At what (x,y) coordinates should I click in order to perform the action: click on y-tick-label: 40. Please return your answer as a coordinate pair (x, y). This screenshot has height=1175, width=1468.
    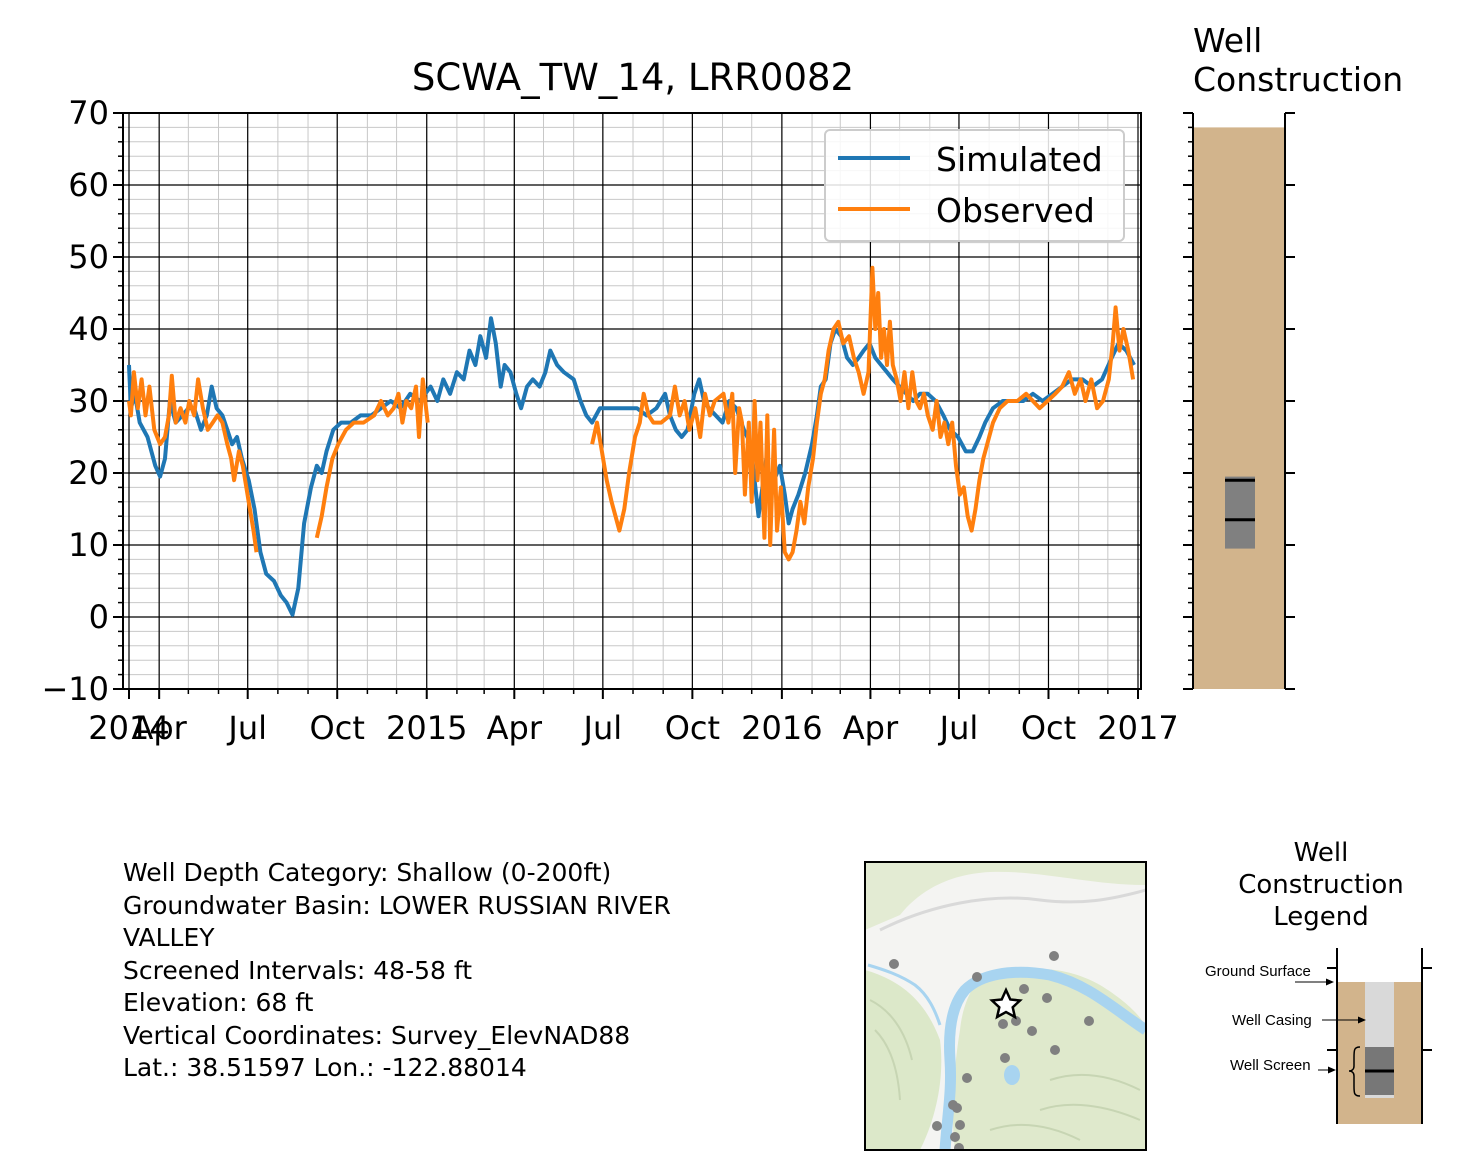
    Looking at the image, I should click on (88, 329).